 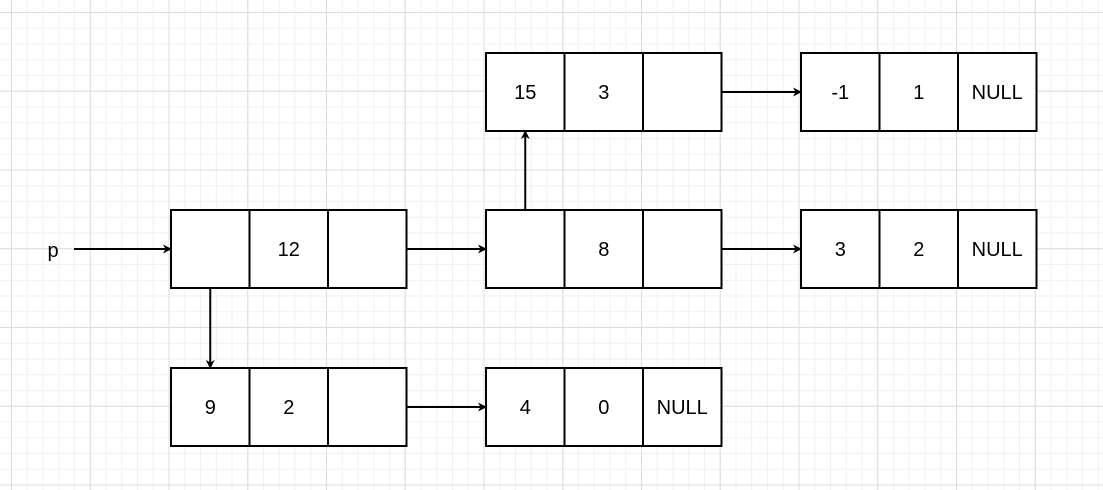 I want to click on node-cell-value: 8, so click(x=603, y=250).